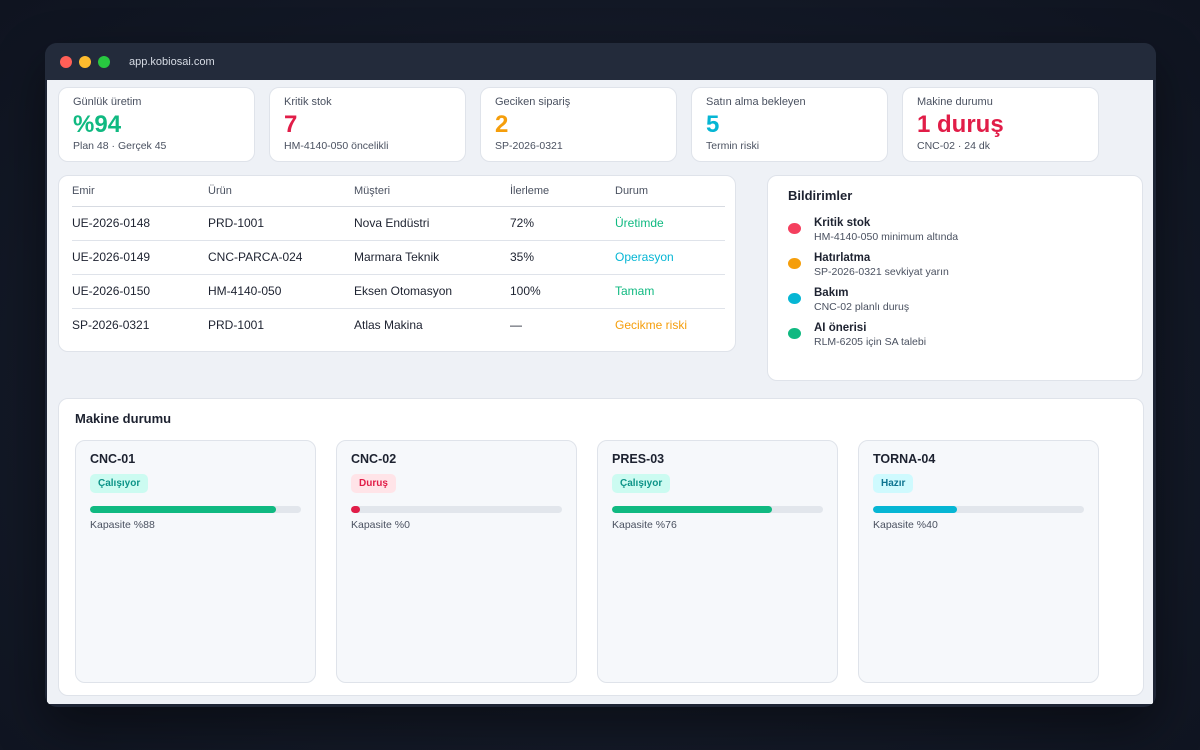 The width and height of the screenshot is (1200, 750). I want to click on notification-description: CNC-02 planlı duruş, so click(862, 307).